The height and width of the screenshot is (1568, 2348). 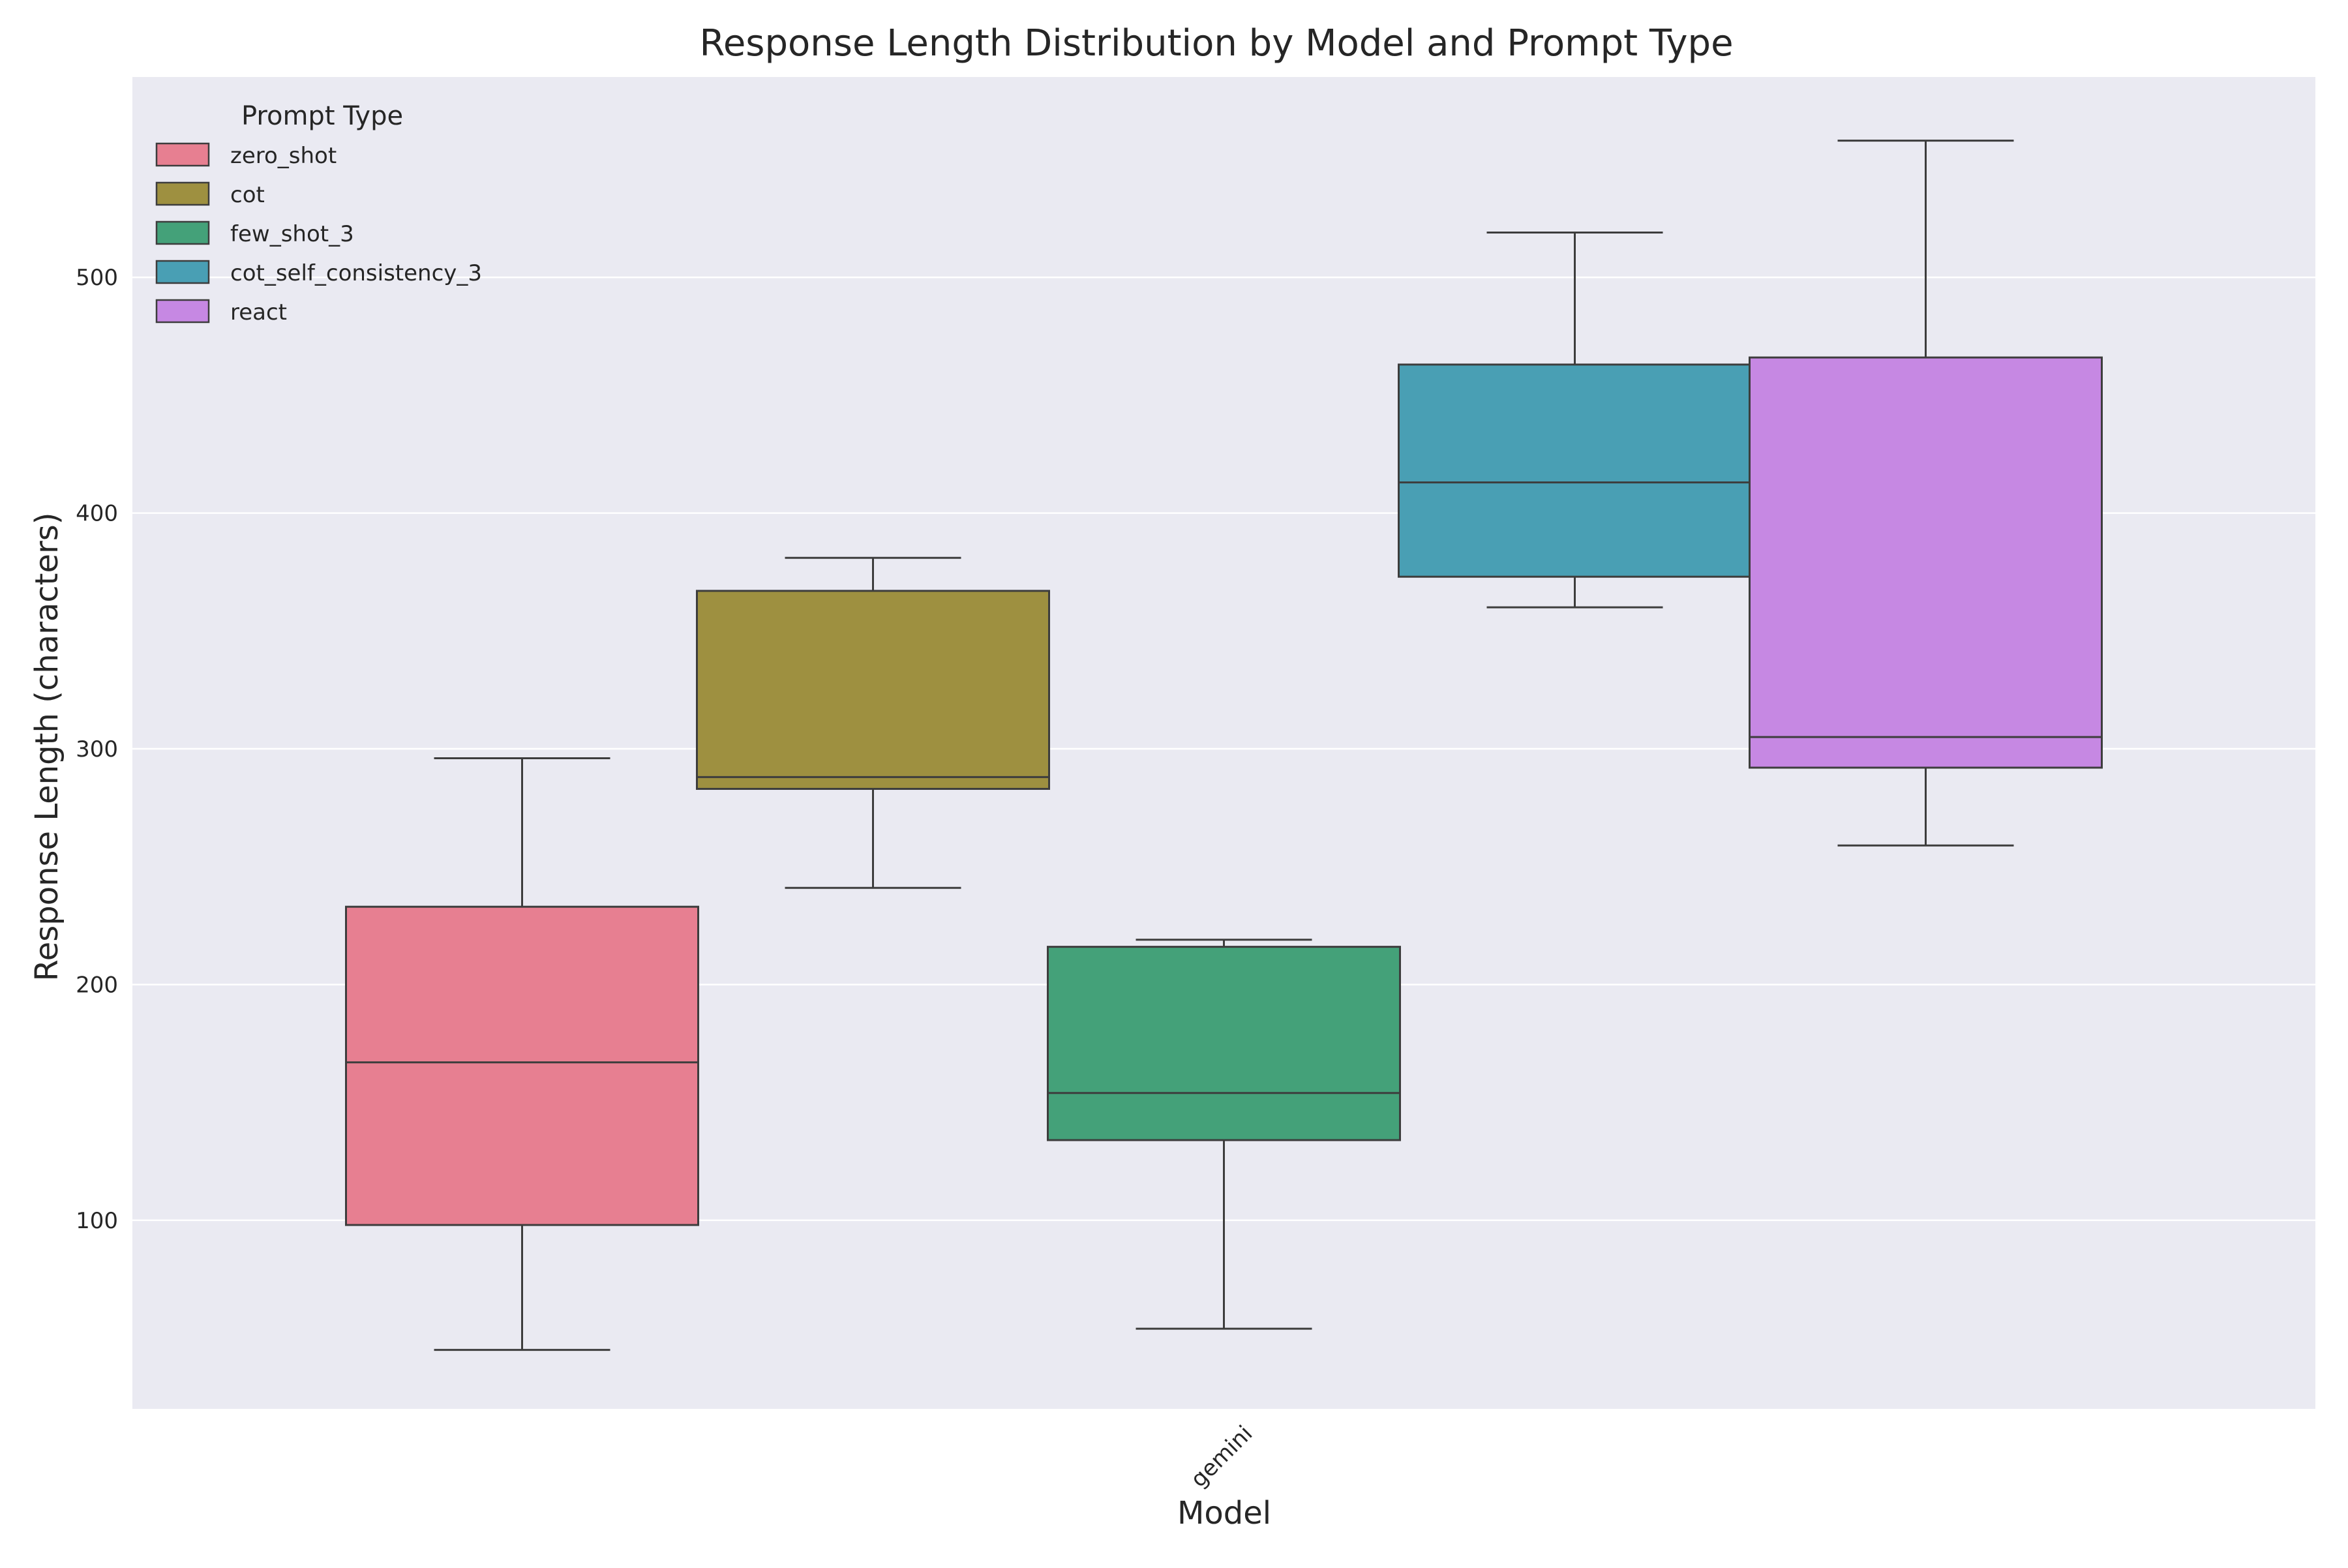 What do you see at coordinates (356, 273) in the screenshot?
I see `legend-label: cot_self_consistency_3` at bounding box center [356, 273].